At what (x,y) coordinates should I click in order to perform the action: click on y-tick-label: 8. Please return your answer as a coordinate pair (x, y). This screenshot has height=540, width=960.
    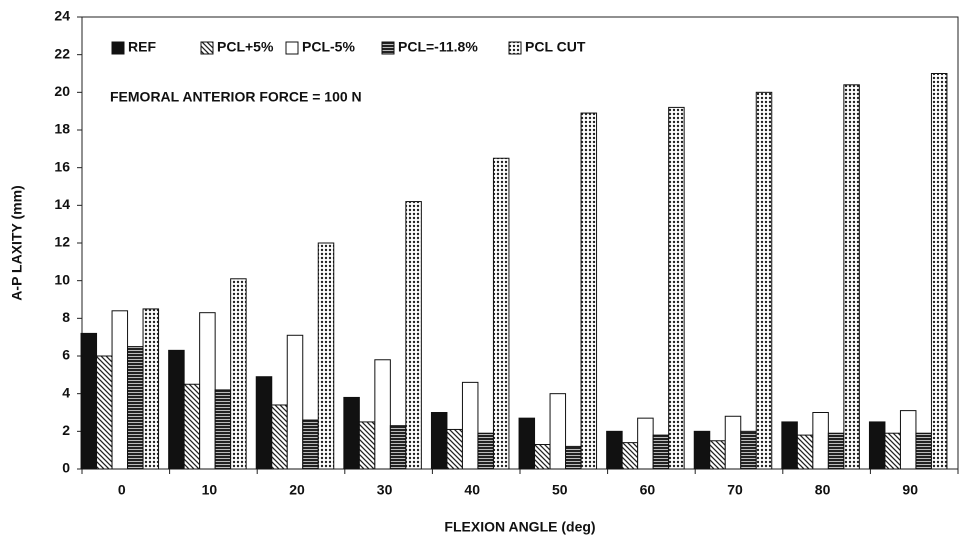
    Looking at the image, I should click on (66, 317).